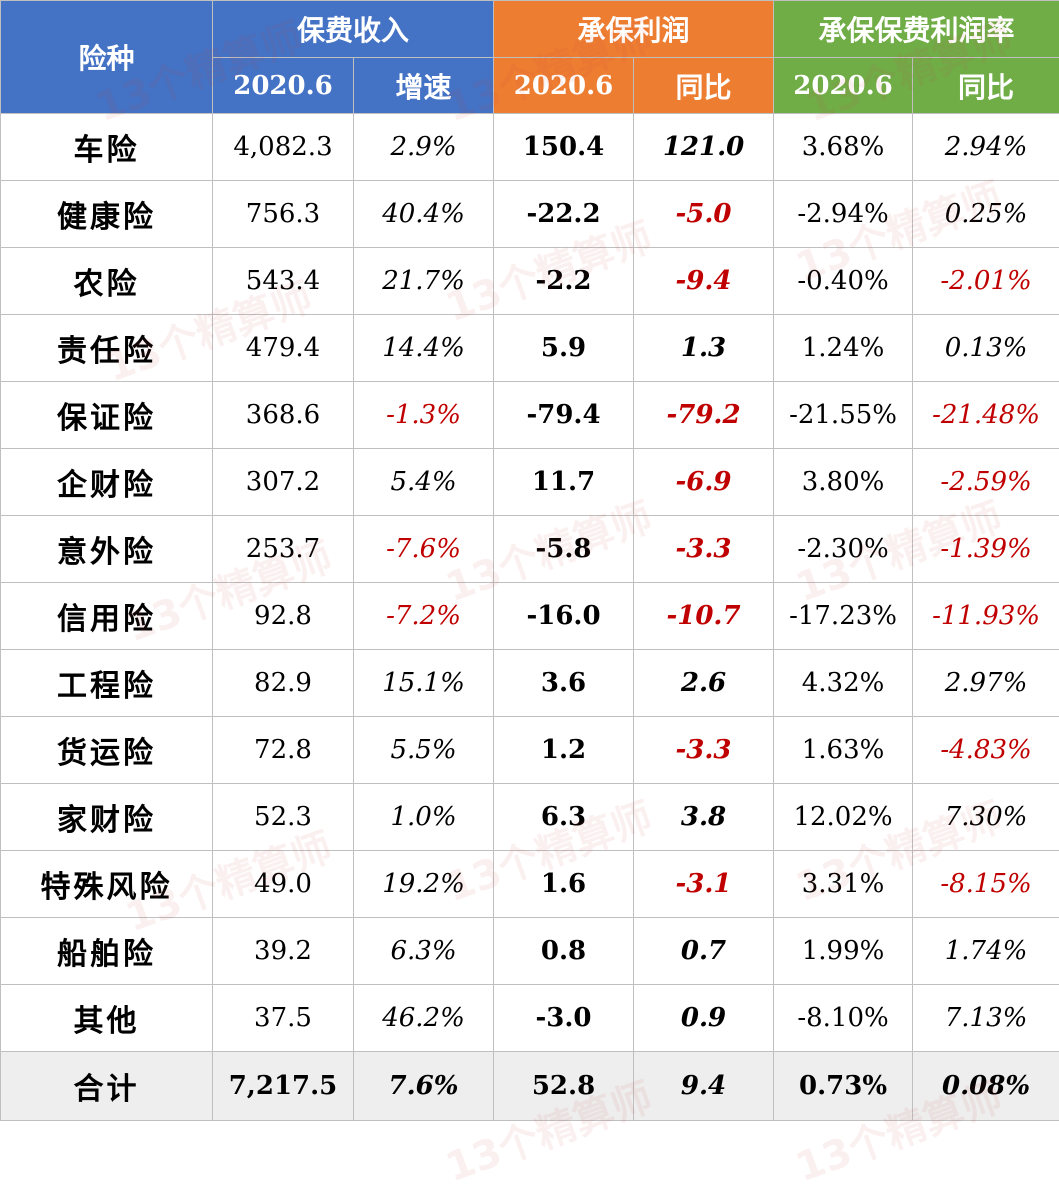  I want to click on cell-profit-yoy: 2.6, so click(704, 683).